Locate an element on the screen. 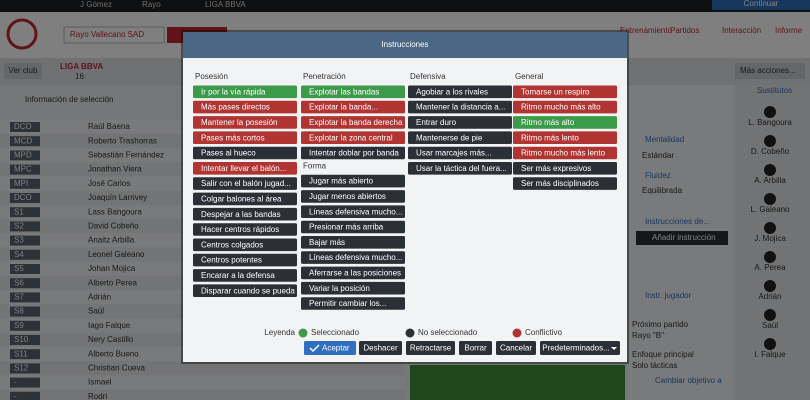 Image resolution: width=810 pixels, height=400 pixels. instruction-label: Pases al hueco is located at coordinates (228, 153).